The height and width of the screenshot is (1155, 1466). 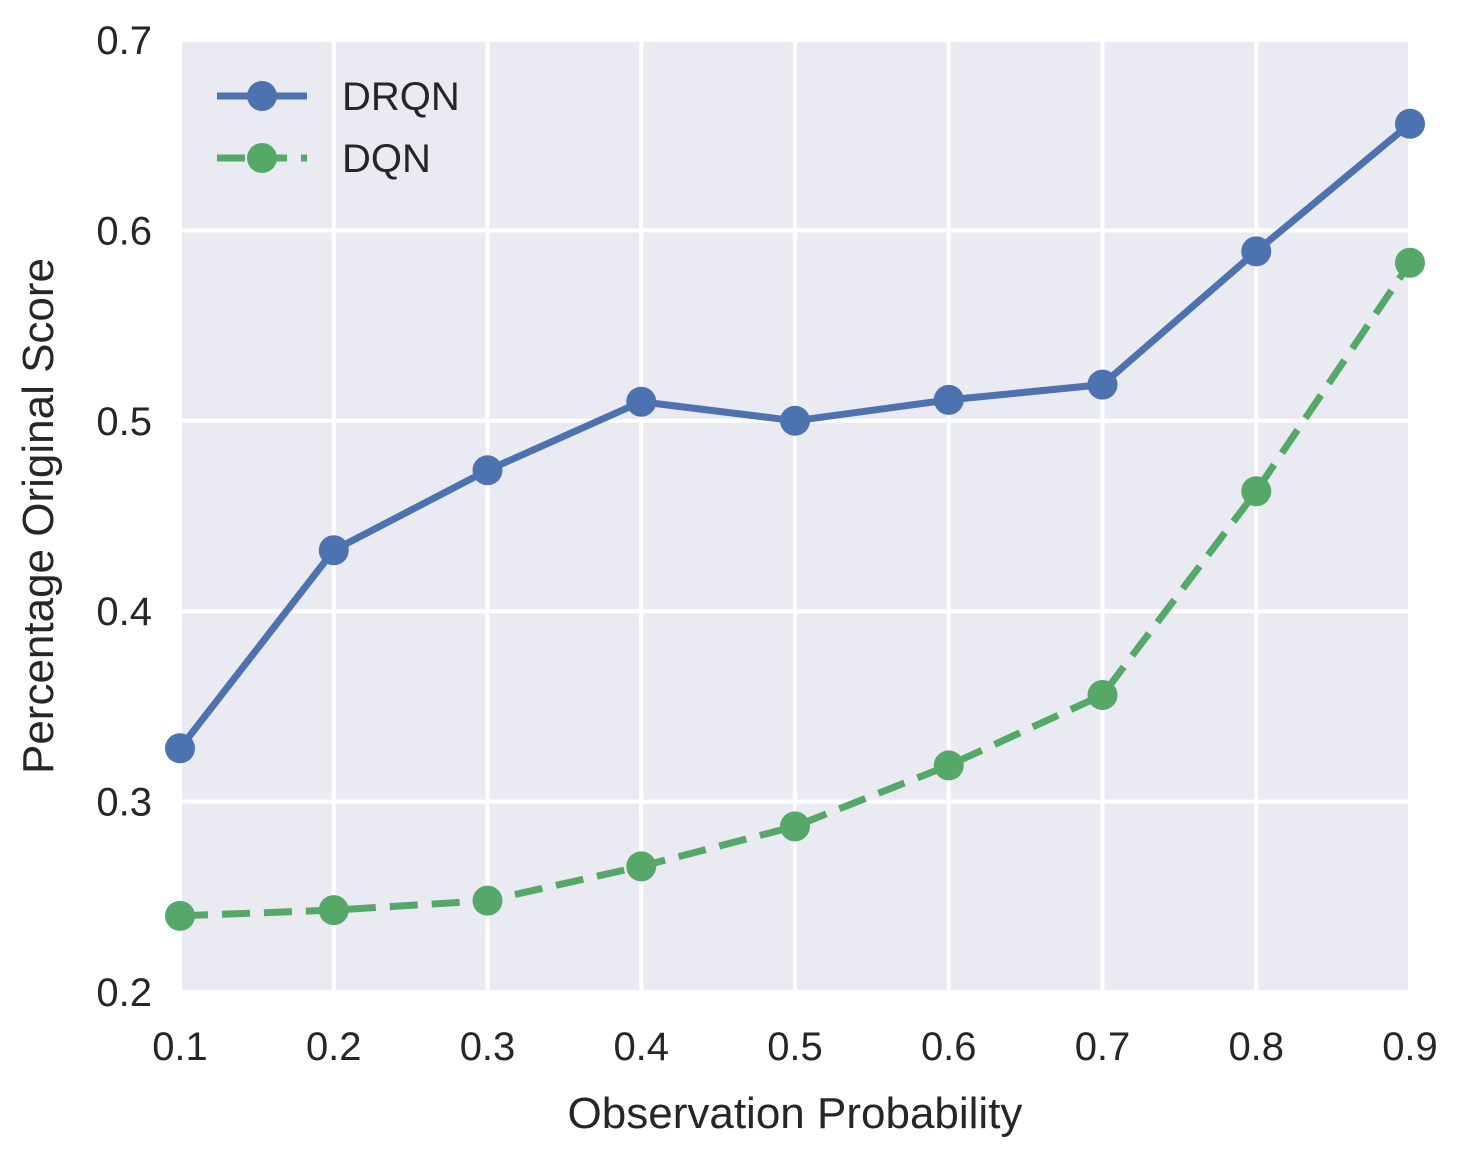 I want to click on y-tick-label: 0.2, so click(x=124, y=993).